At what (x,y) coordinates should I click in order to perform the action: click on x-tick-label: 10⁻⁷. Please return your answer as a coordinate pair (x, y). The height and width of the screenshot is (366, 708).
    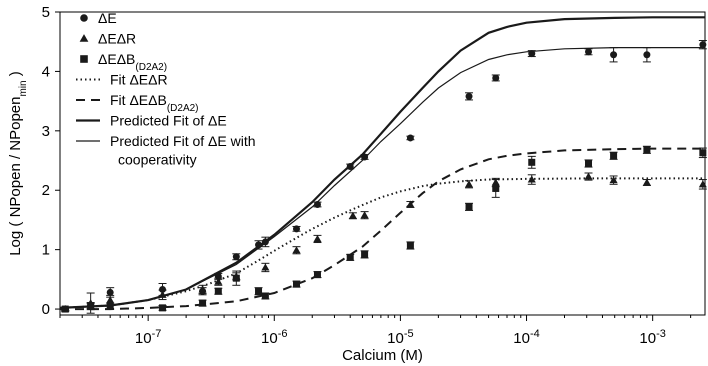
    Looking at the image, I should click on (148, 337).